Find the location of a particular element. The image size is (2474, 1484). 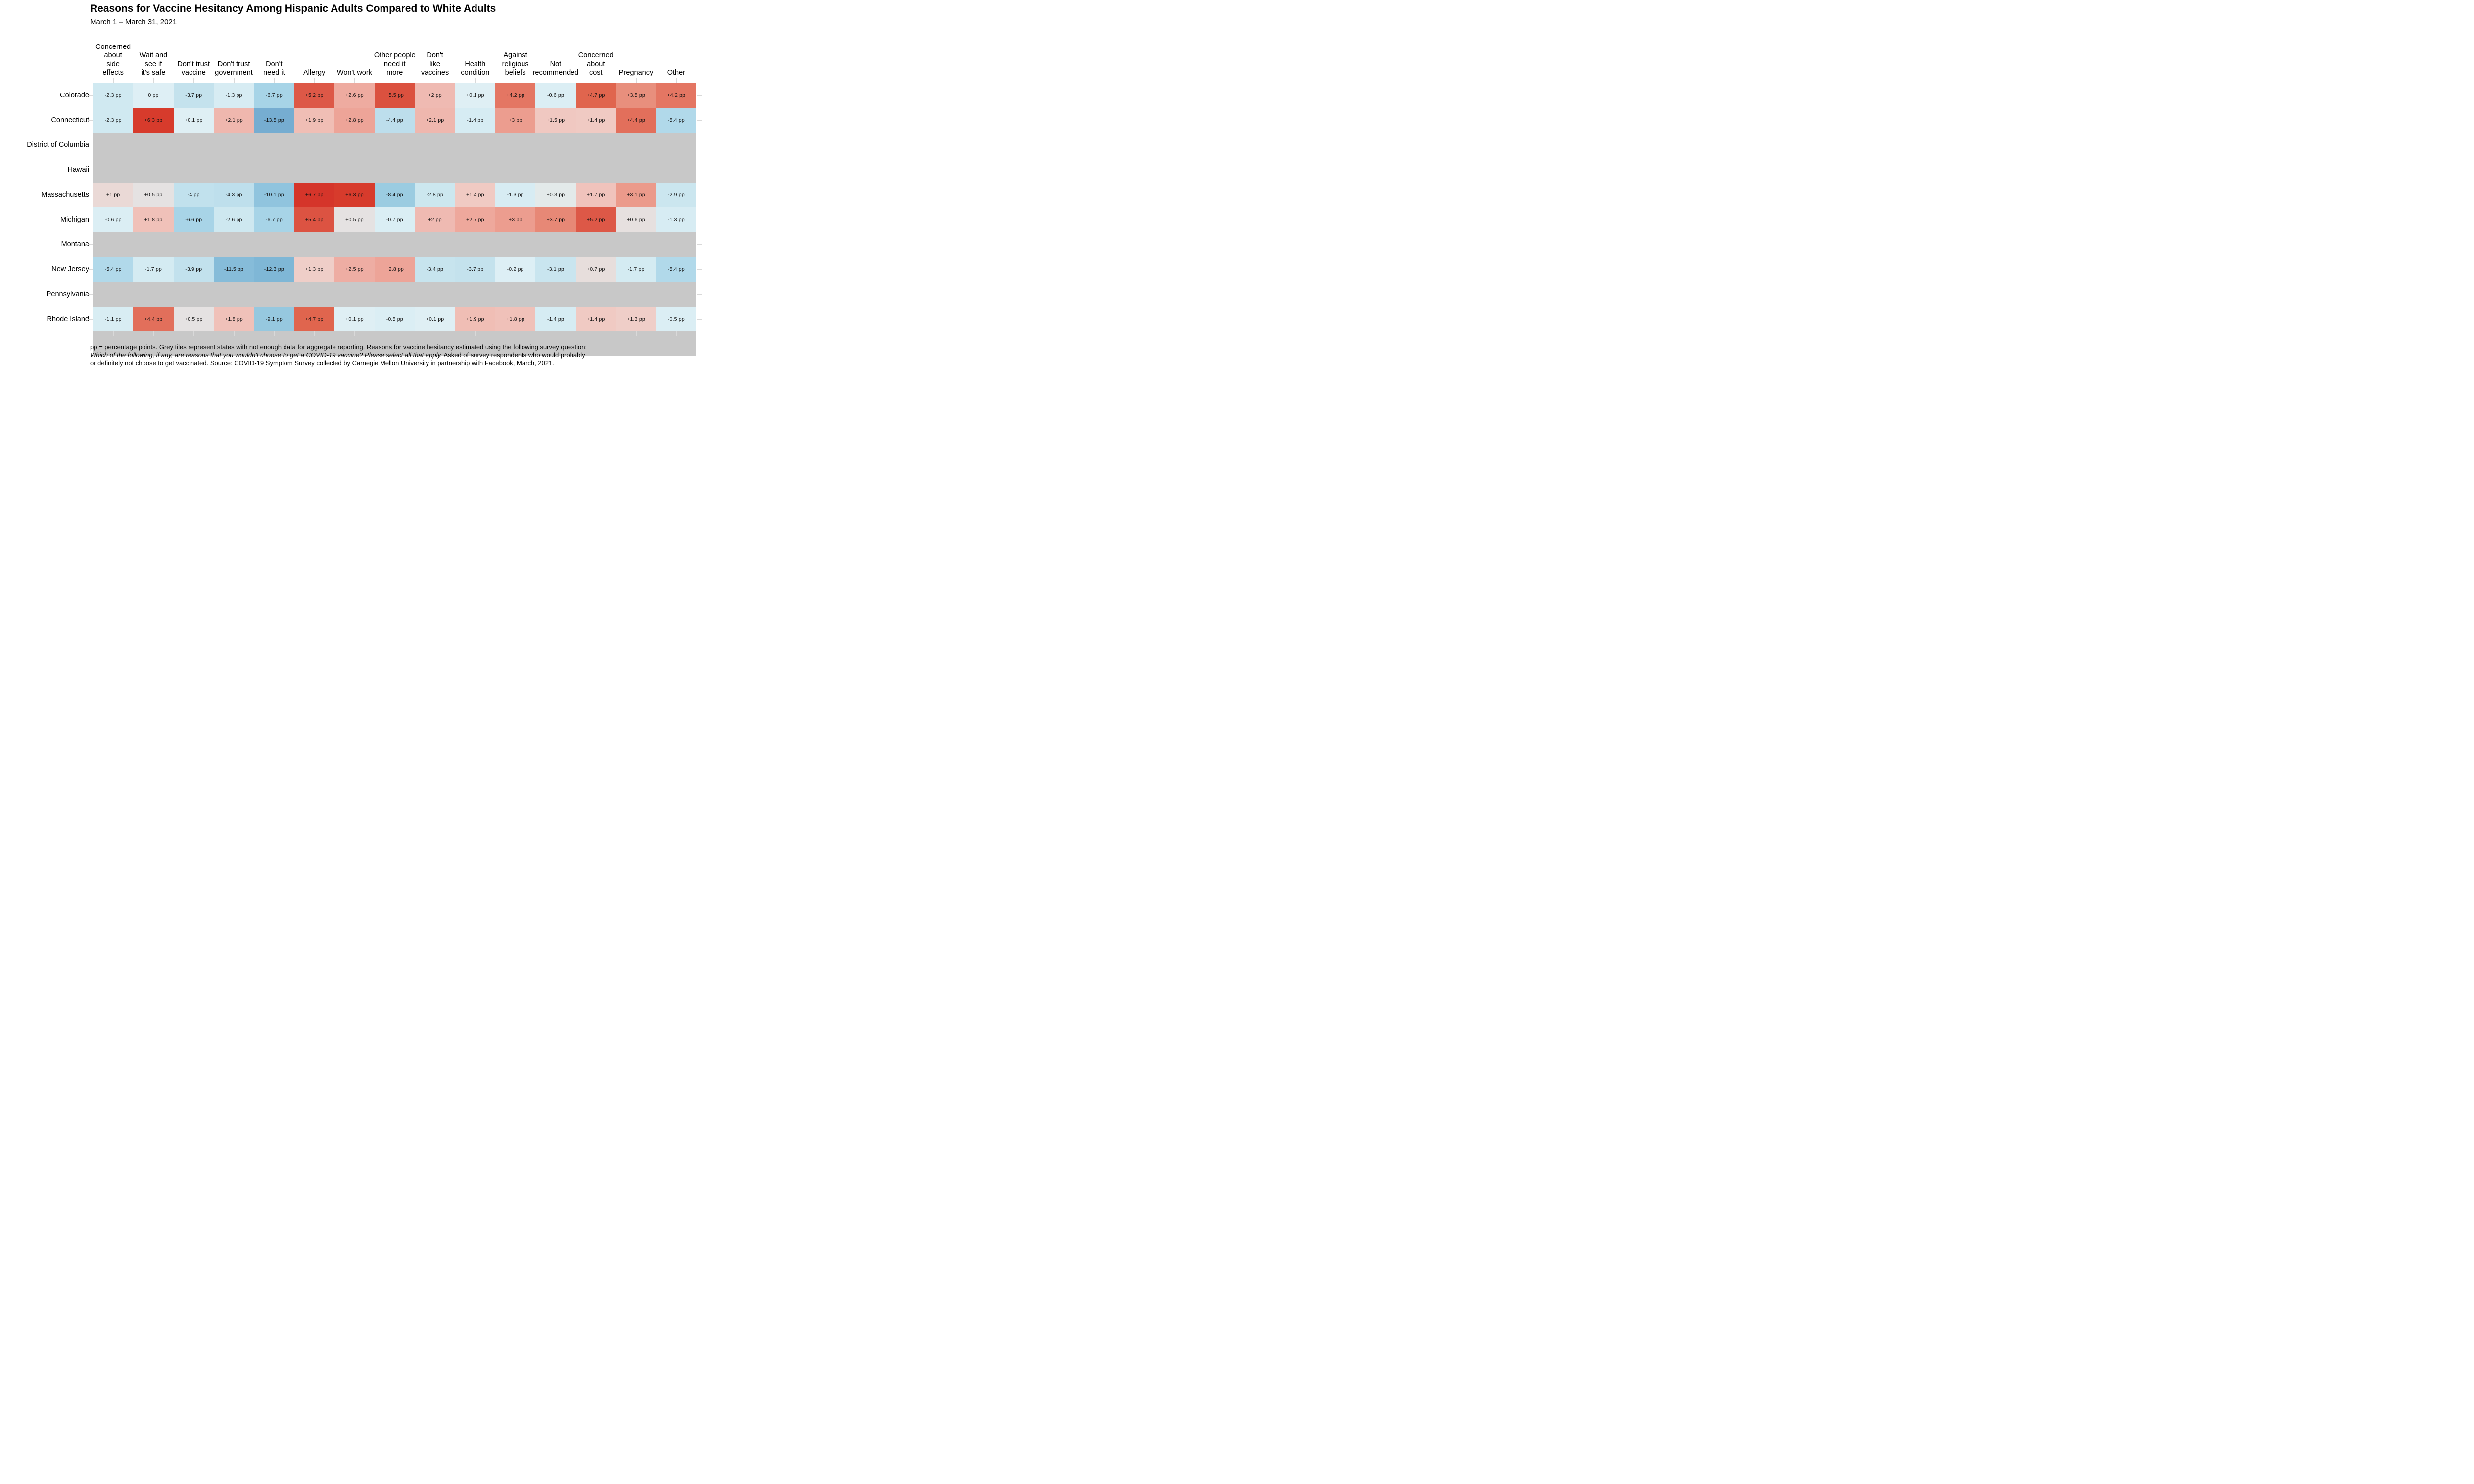

row-label: Pennsylvania is located at coordinates (67, 294).